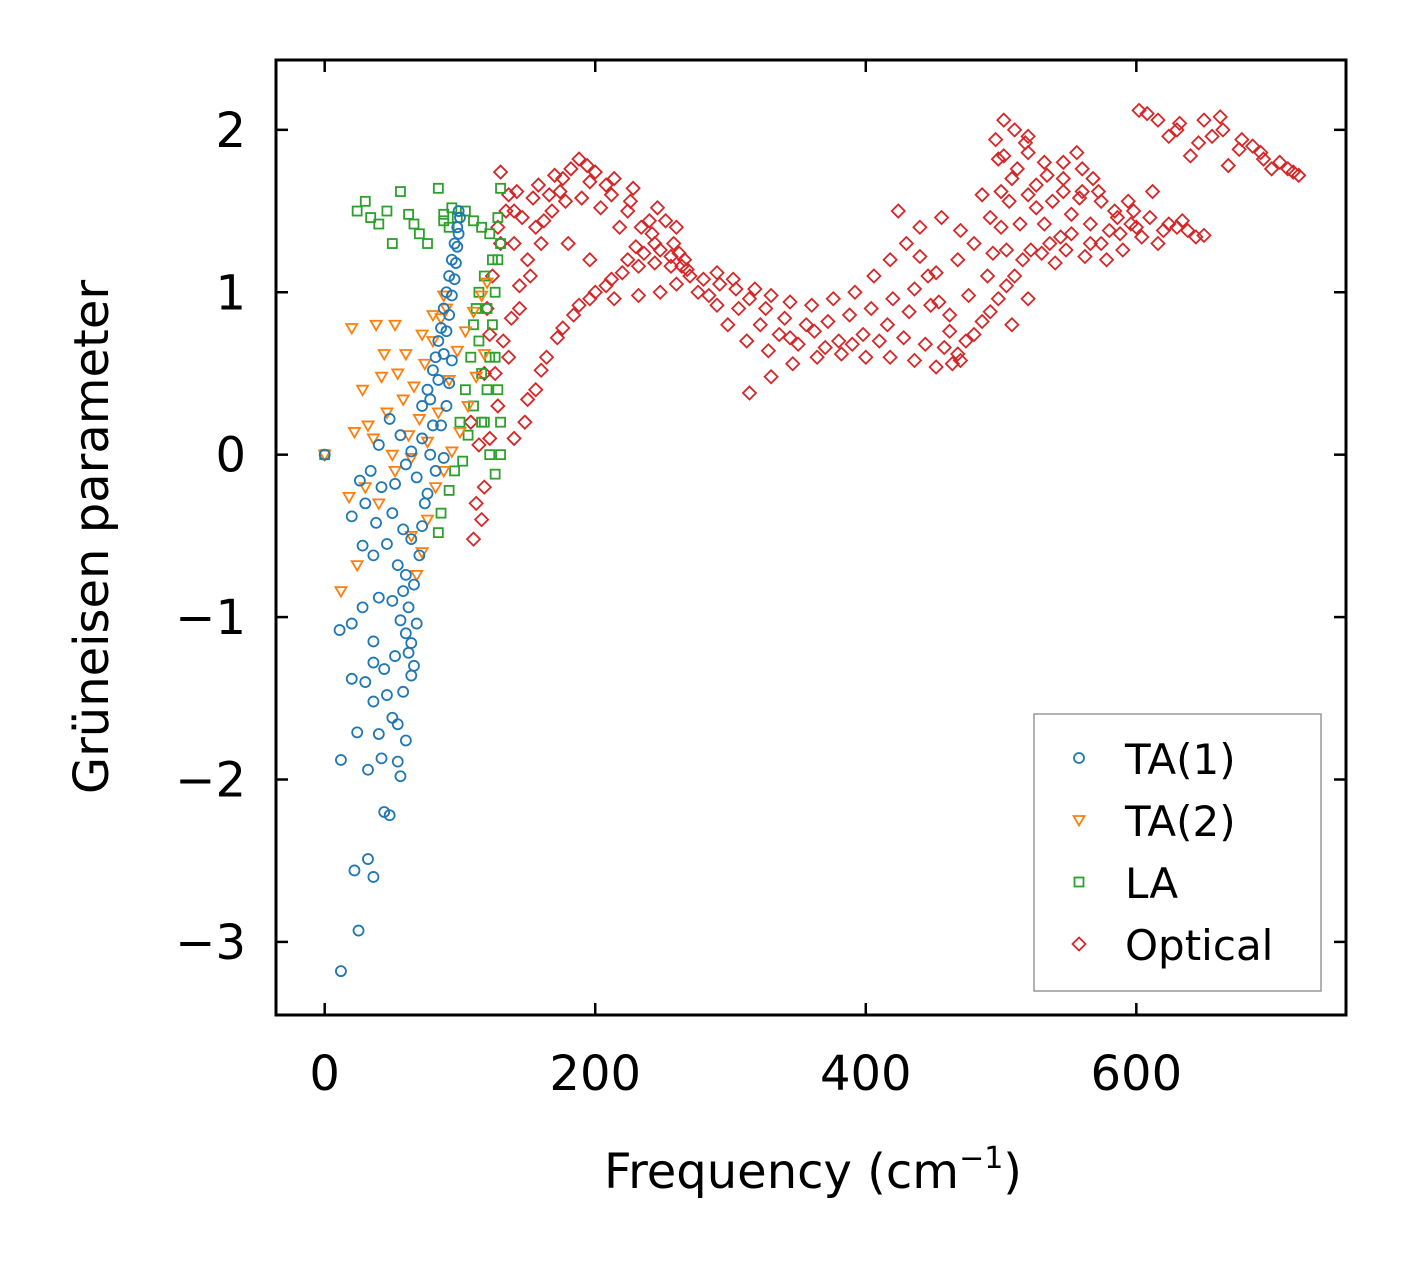 This screenshot has width=1406, height=1264. I want to click on x-axis-label-close: ), so click(1012, 1172).